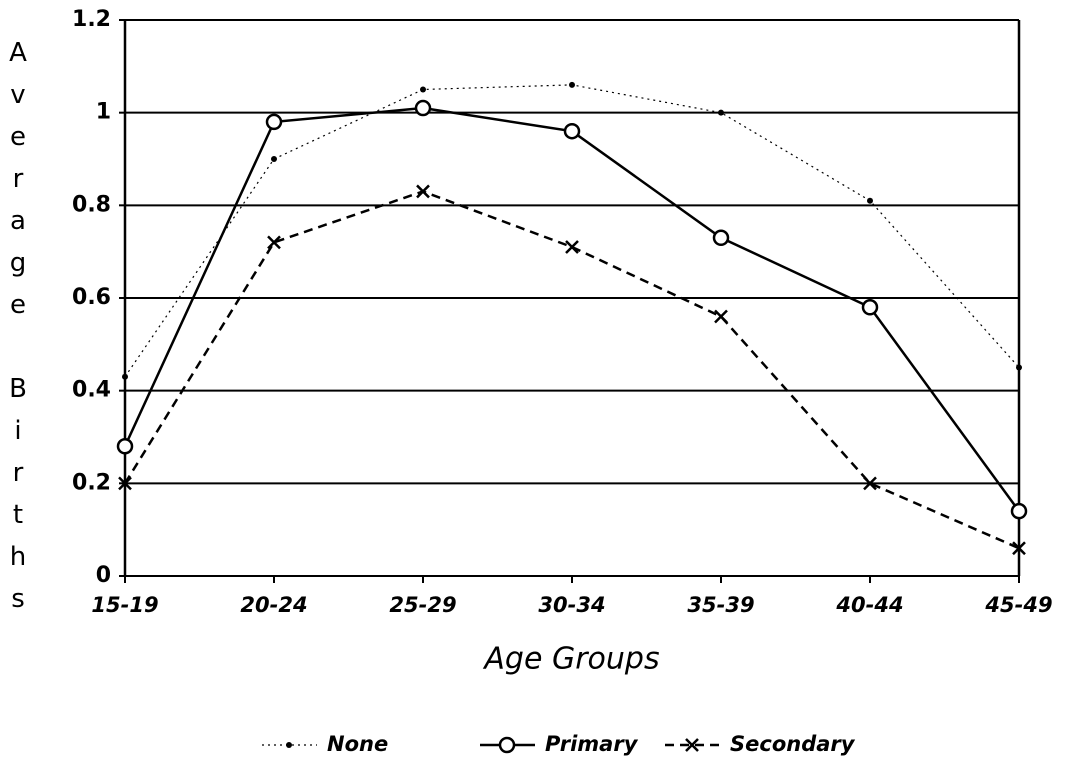 This screenshot has height=763, width=1068. Describe the element at coordinates (91, 19) in the screenshot. I see `y-tick-label: 1.2` at that location.